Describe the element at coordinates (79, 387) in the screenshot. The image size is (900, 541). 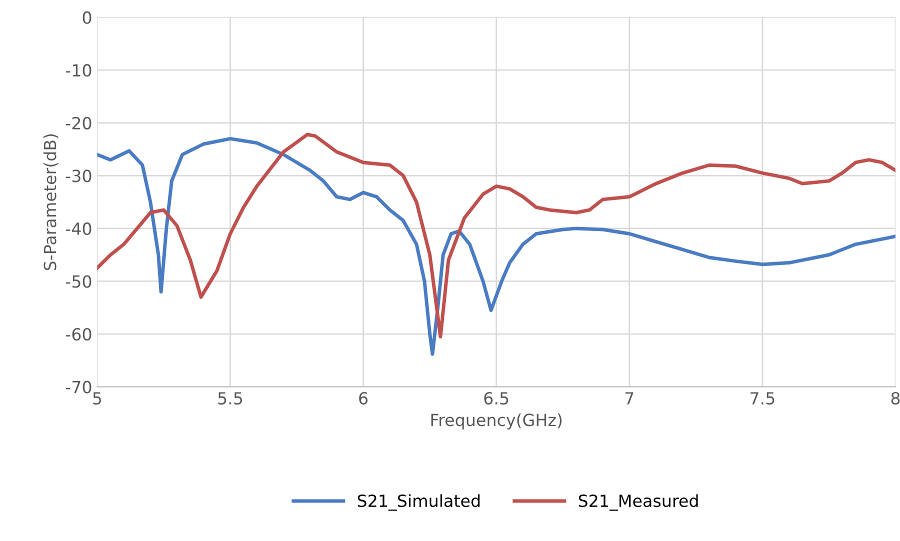
I see `y-tick-label: -70` at that location.